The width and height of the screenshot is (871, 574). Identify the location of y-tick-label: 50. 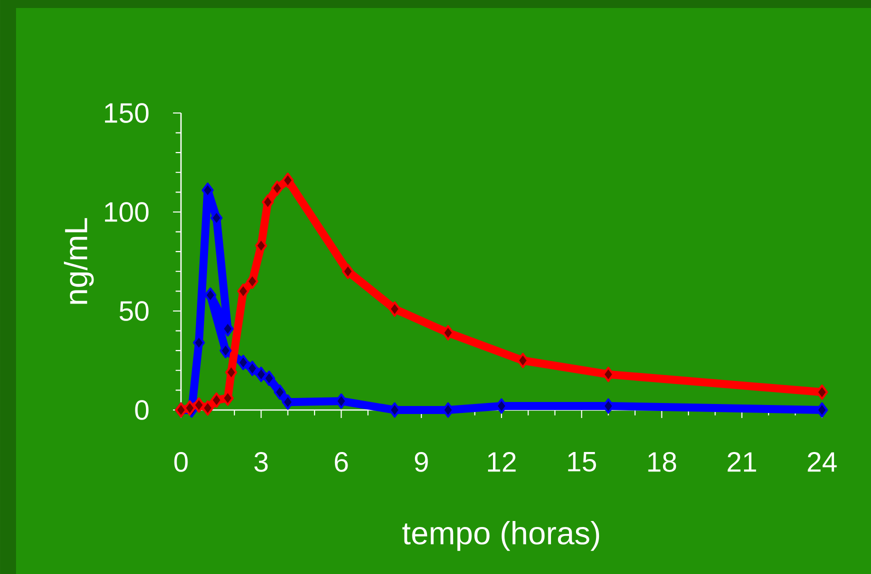
(134, 311).